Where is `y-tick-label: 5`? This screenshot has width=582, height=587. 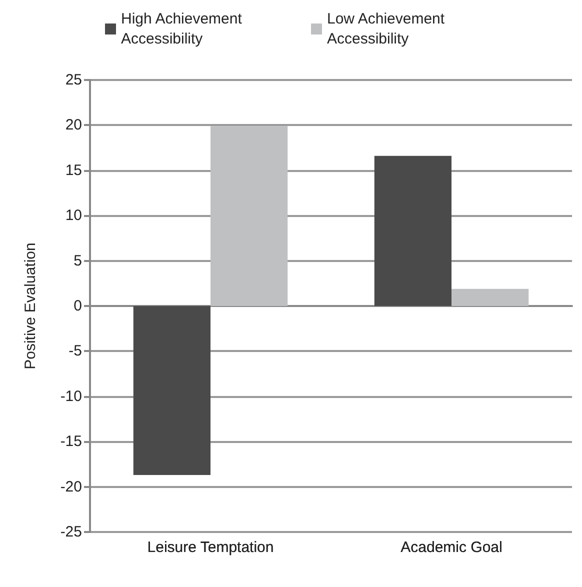 y-tick-label: 5 is located at coordinates (78, 261).